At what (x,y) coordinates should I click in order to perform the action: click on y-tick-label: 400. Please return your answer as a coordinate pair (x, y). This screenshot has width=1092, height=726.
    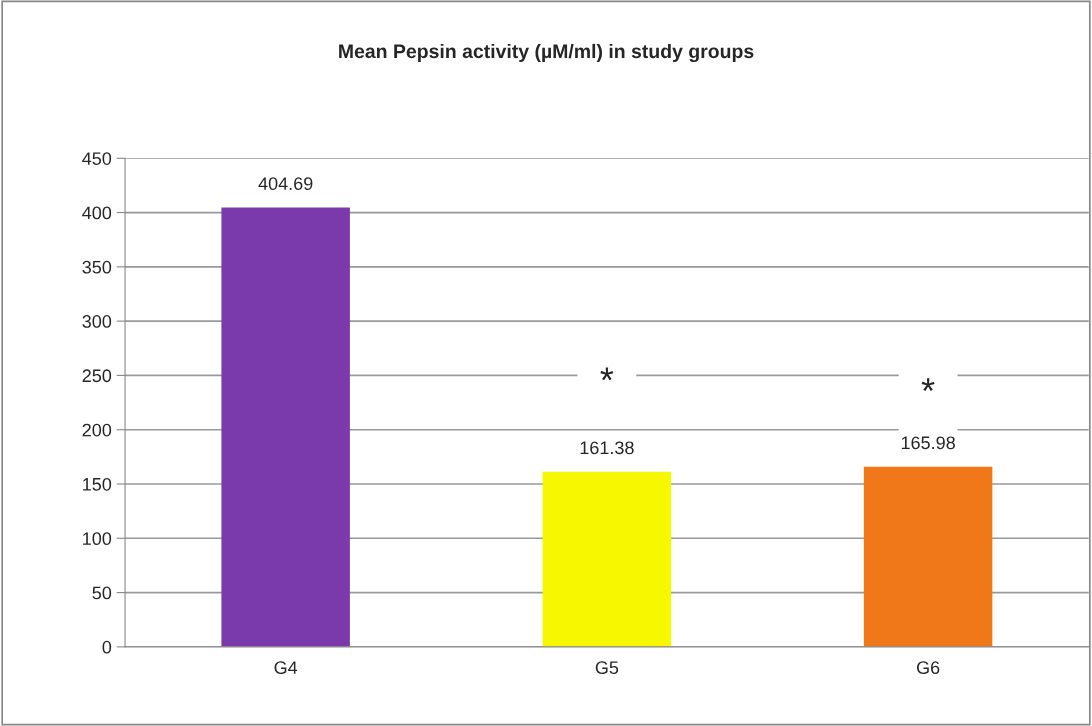
    Looking at the image, I should click on (97, 213).